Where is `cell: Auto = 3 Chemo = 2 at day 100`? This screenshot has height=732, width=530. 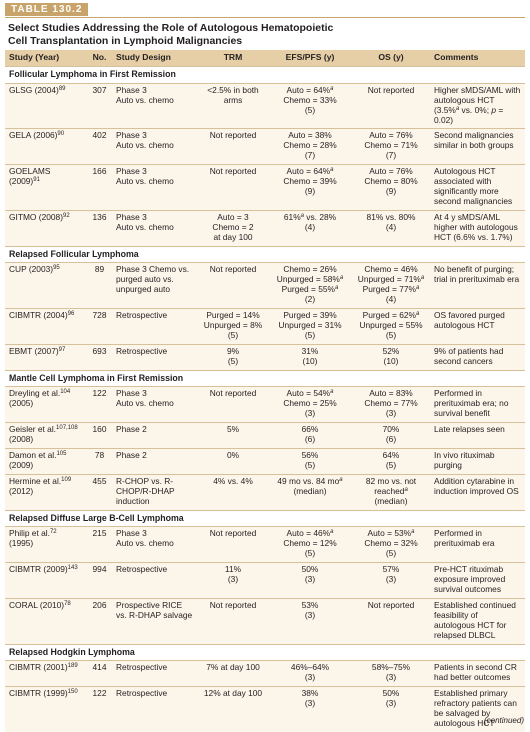
cell: Auto = 3 Chemo = 2 at day 100 is located at coordinates (233, 227).